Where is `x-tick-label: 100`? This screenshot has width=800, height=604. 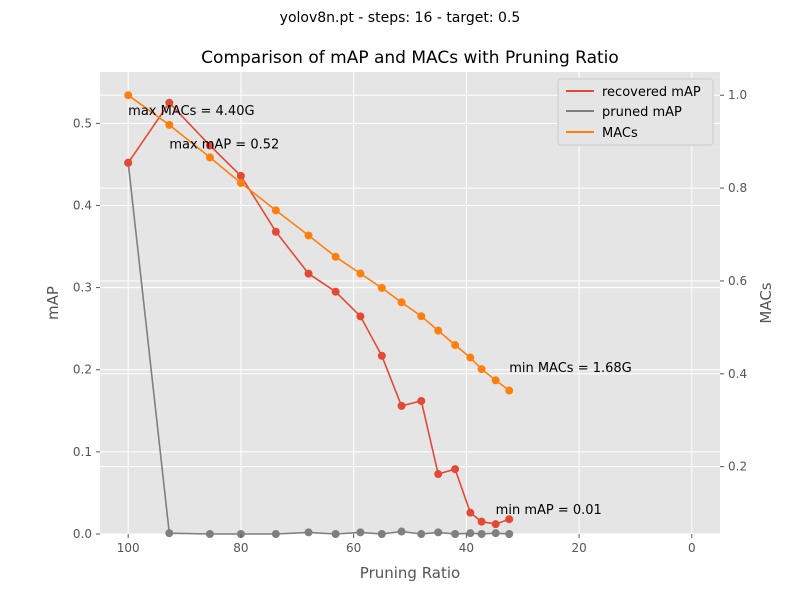
x-tick-label: 100 is located at coordinates (128, 548).